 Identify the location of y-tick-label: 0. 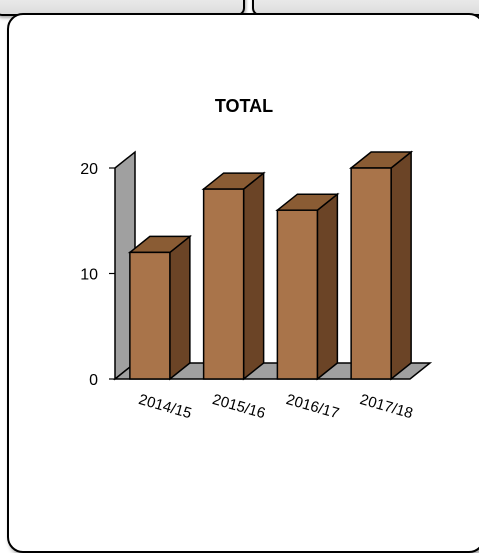
(93, 380).